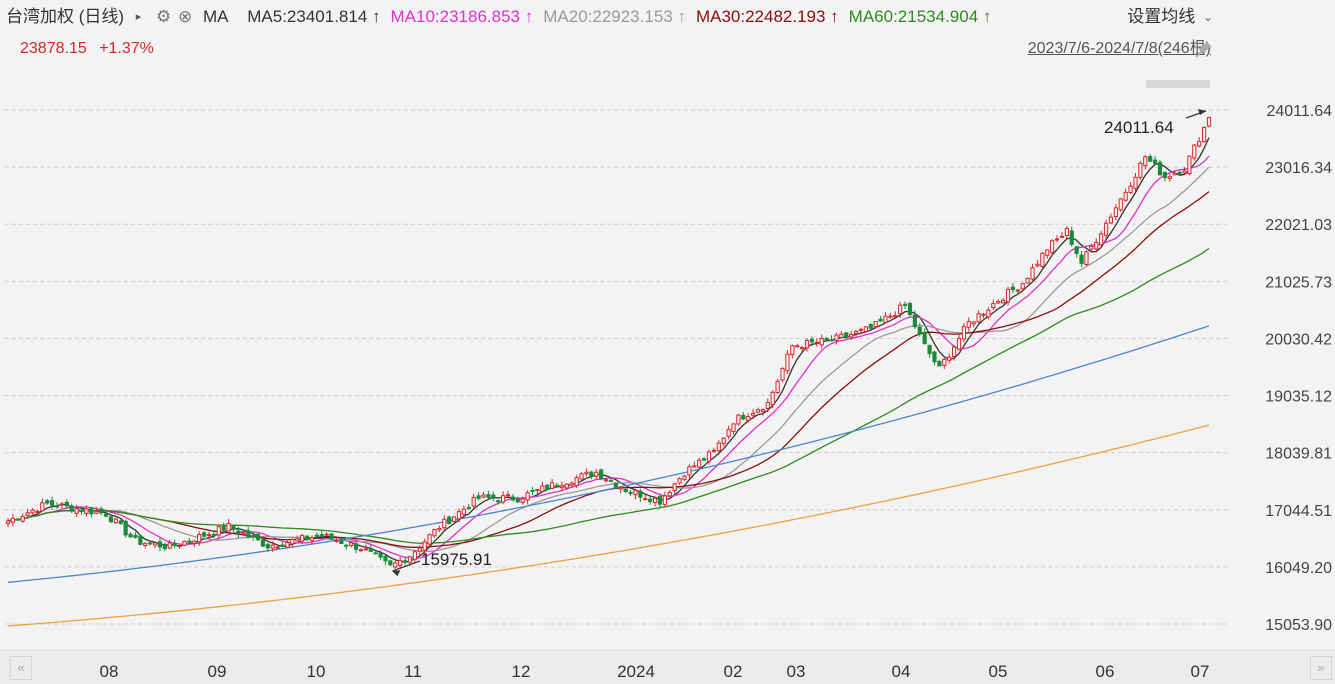  Describe the element at coordinates (164, 16) in the screenshot. I see `gear-icon: ⚙` at that location.